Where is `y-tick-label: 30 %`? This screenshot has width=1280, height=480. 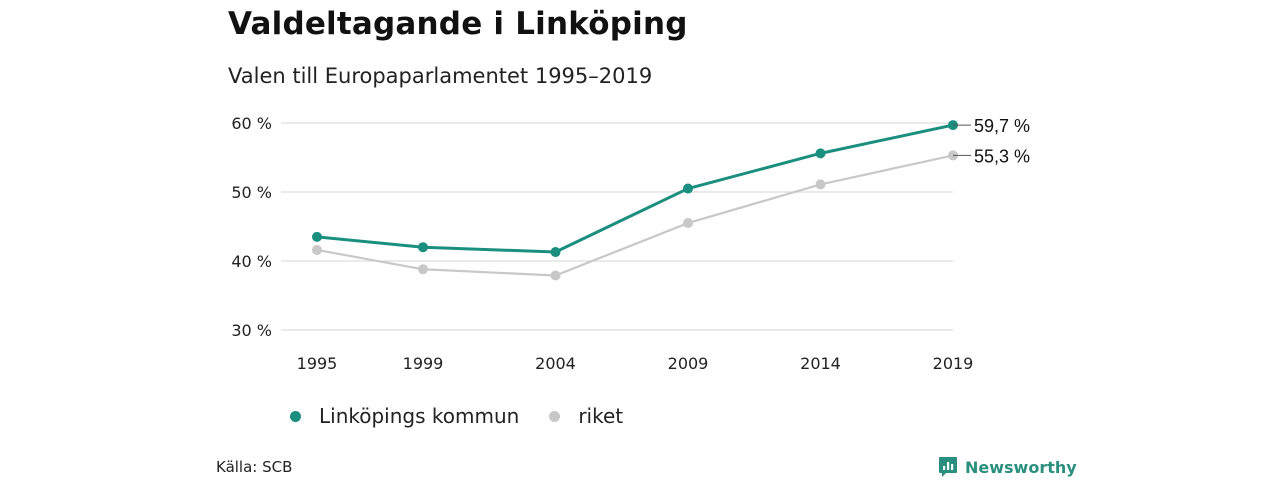
y-tick-label: 30 % is located at coordinates (251, 330).